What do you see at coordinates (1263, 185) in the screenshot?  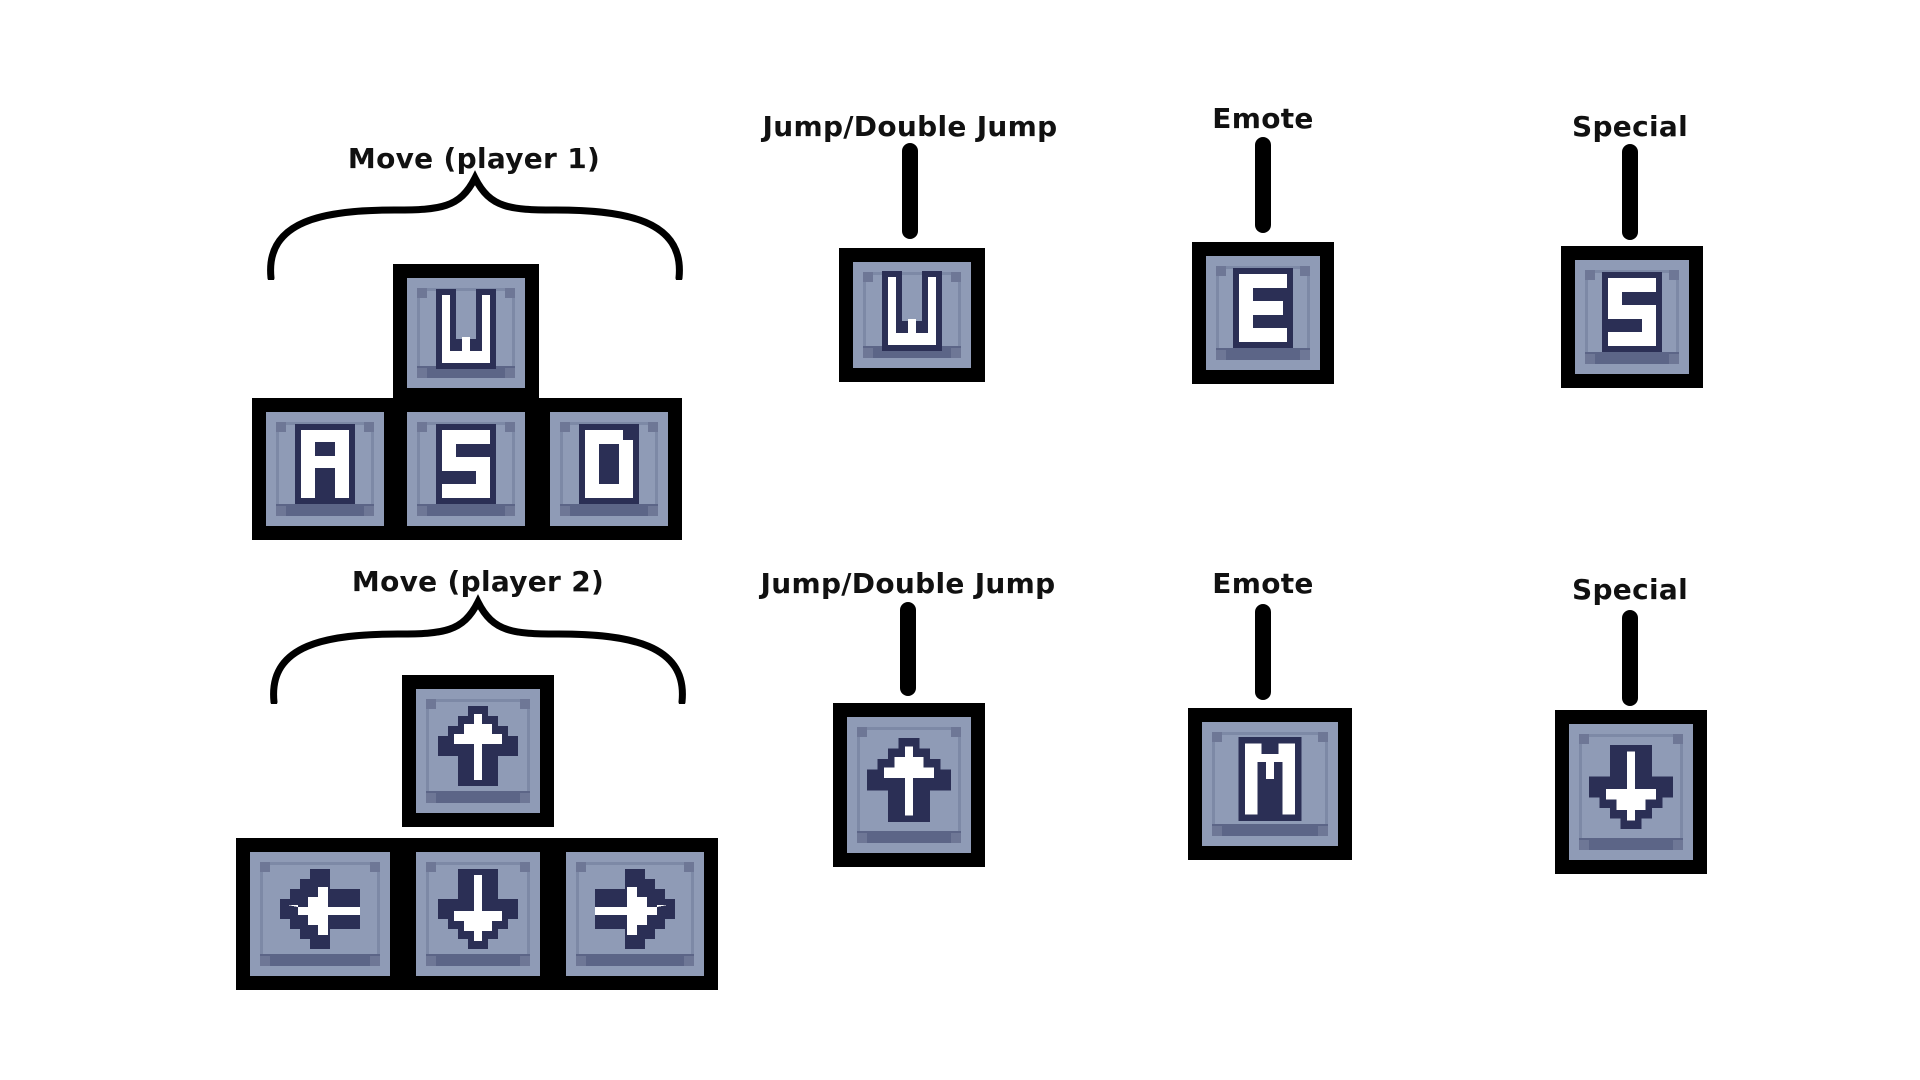 I see `emote-player1-connector` at bounding box center [1263, 185].